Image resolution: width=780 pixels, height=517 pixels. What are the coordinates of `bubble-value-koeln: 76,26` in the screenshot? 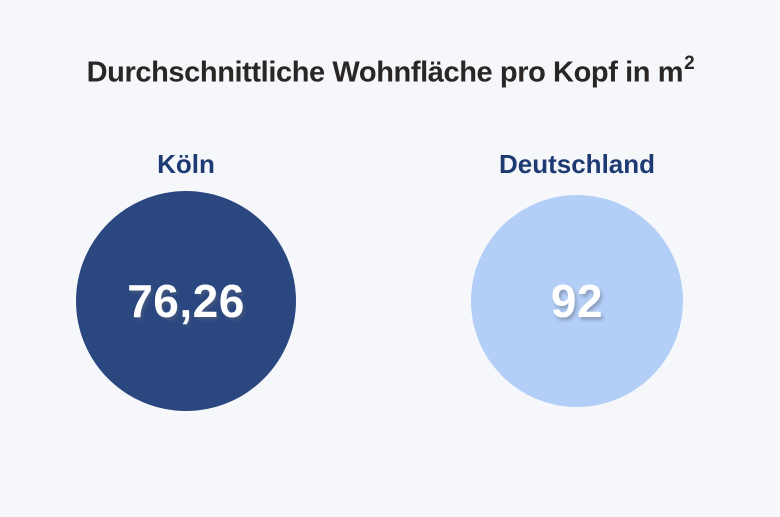 It's located at (186, 301).